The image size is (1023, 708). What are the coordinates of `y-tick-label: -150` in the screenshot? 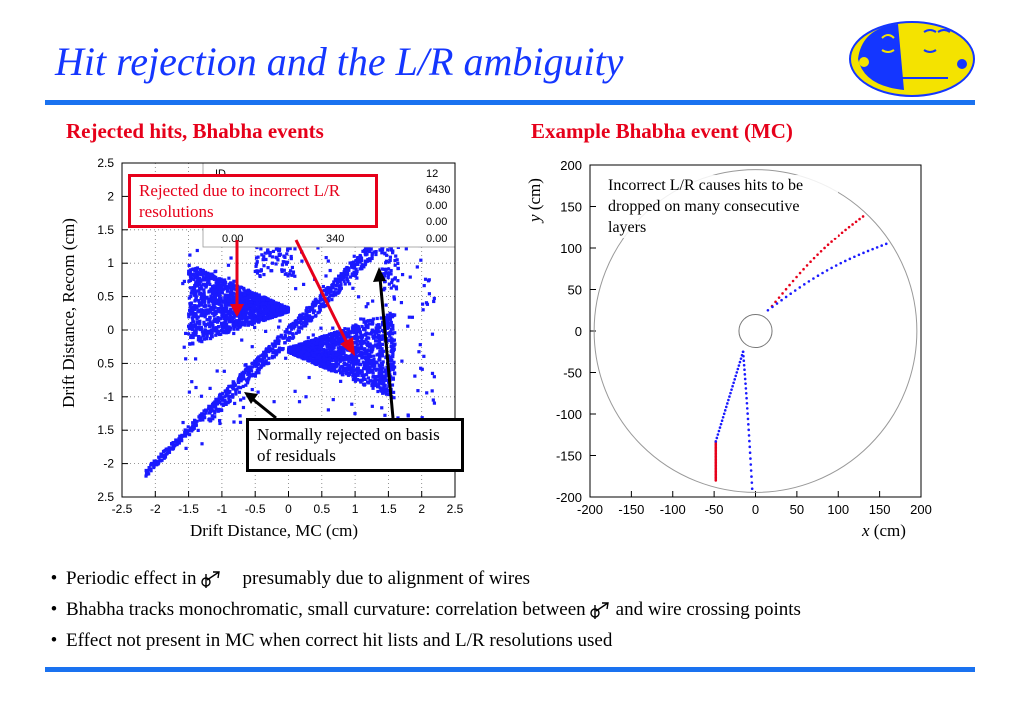 It's located at (569, 456).